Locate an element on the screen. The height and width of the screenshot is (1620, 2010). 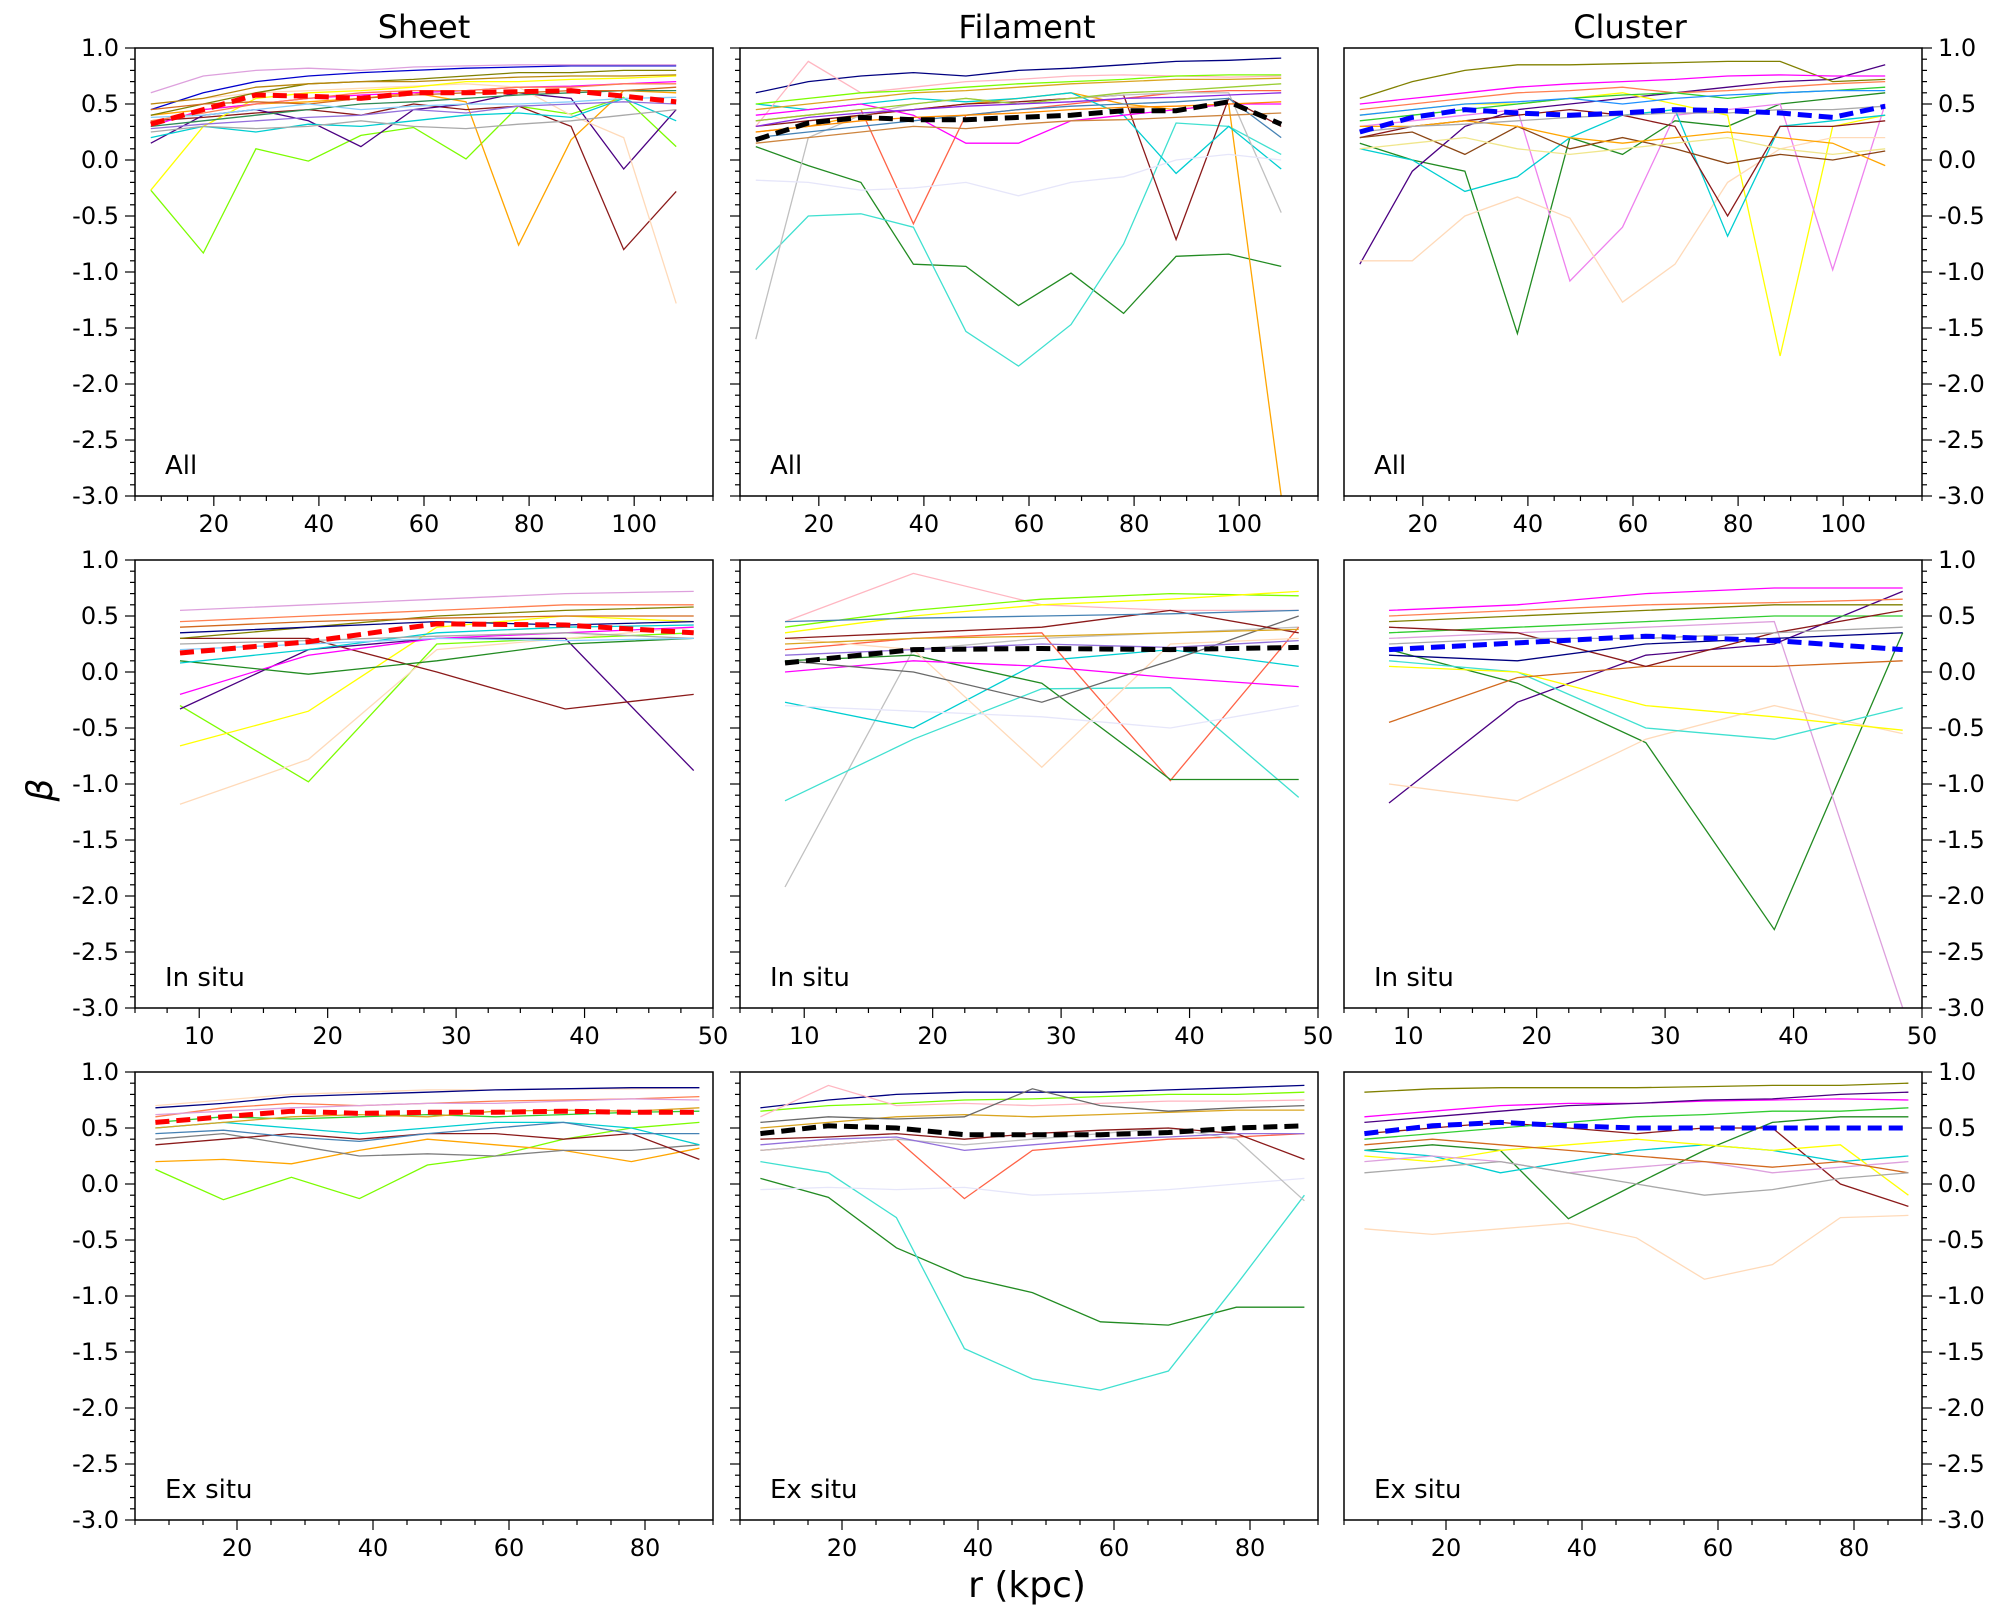
panel-filament-in-situ: 10 20 30 40 50 In situ is located at coordinates (1032, 804).